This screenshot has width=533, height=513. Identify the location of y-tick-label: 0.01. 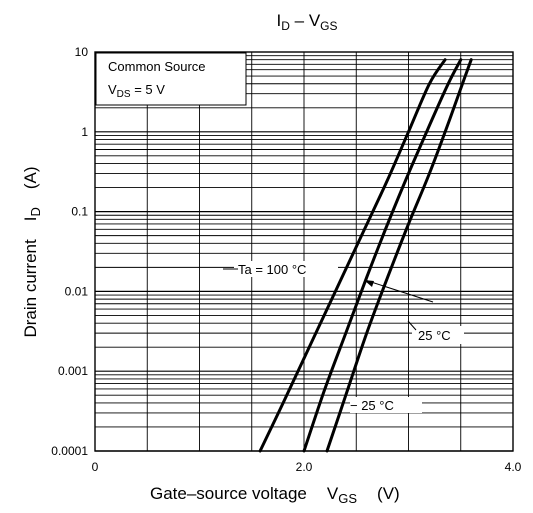
(77, 291).